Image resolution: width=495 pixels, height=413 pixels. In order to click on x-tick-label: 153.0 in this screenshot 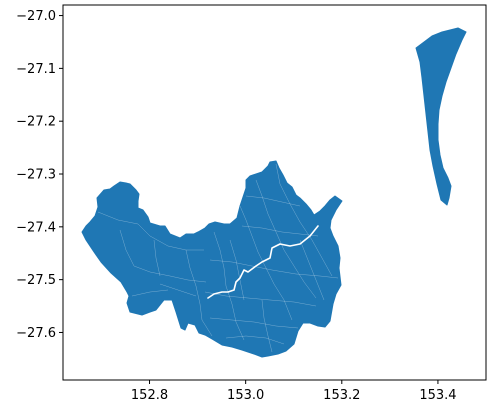, I will do `click(245, 395)`.